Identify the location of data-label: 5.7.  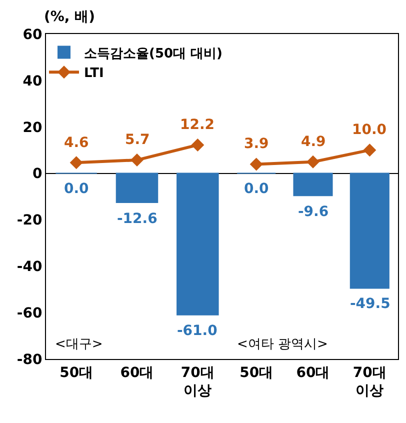
(137, 140).